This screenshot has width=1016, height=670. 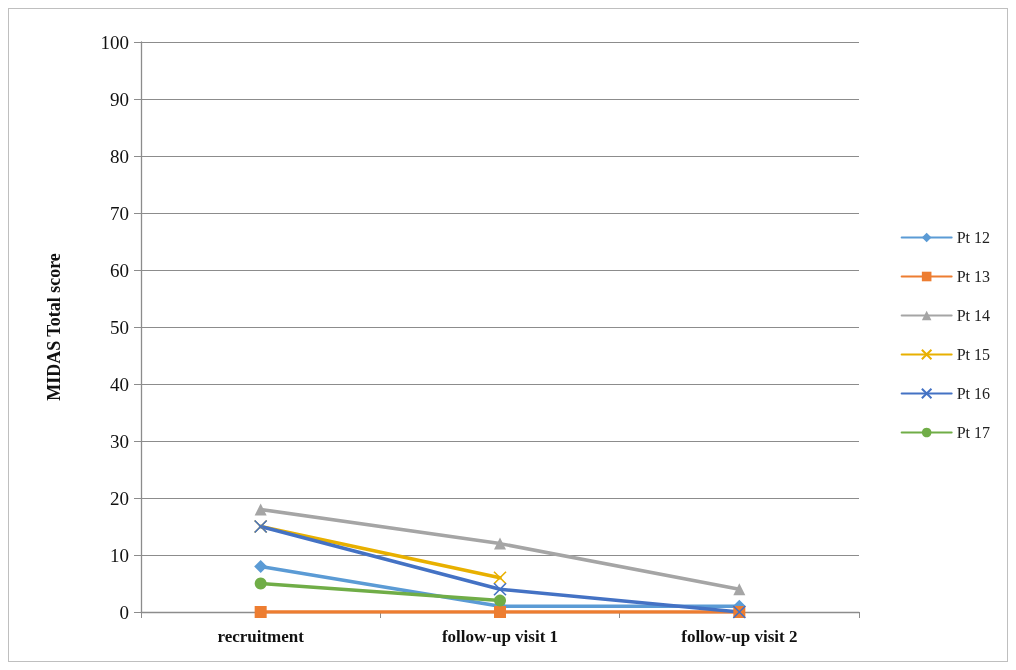 I want to click on legend-label: Pt 16, so click(x=973, y=393).